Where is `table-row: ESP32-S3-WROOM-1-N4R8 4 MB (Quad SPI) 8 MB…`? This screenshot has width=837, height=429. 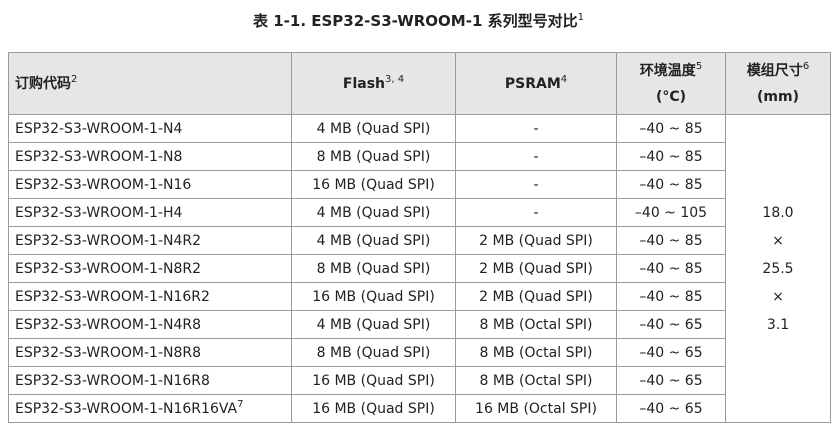 table-row: ESP32-S3-WROOM-1-N4R8 4 MB (Quad SPI) 8 MB… is located at coordinates (419, 324).